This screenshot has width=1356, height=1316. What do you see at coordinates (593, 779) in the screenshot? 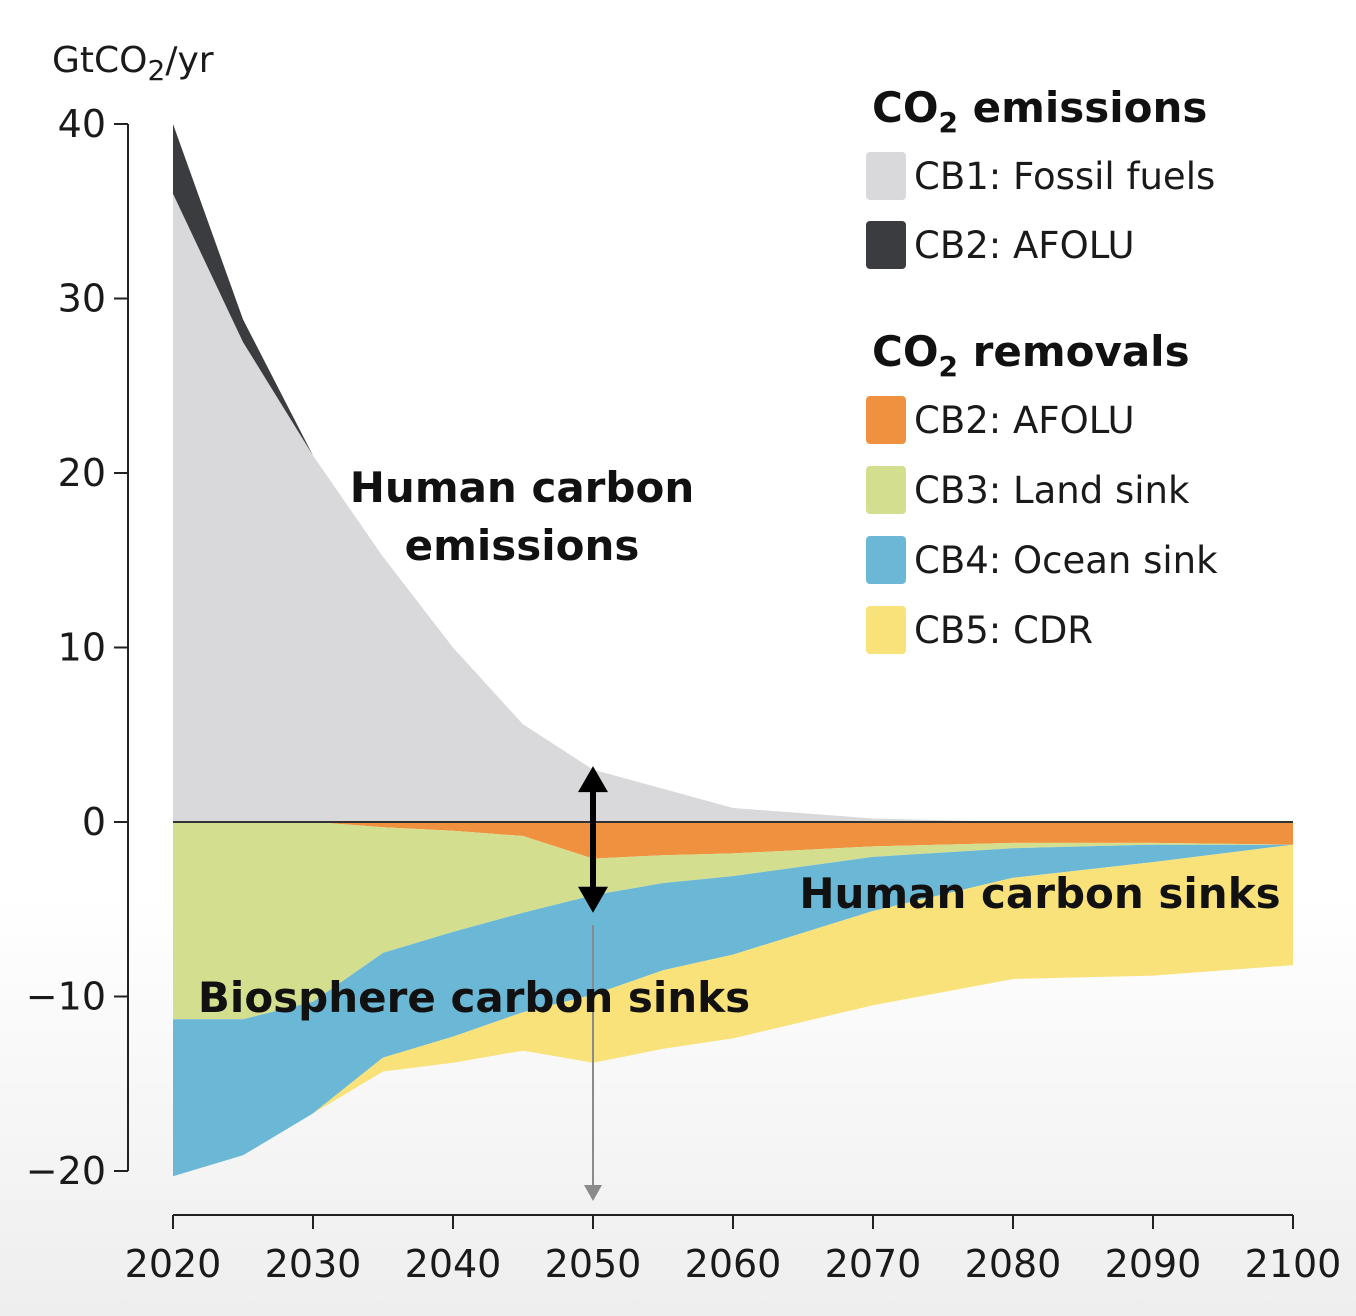
I see `balance-arrow-up-head` at bounding box center [593, 779].